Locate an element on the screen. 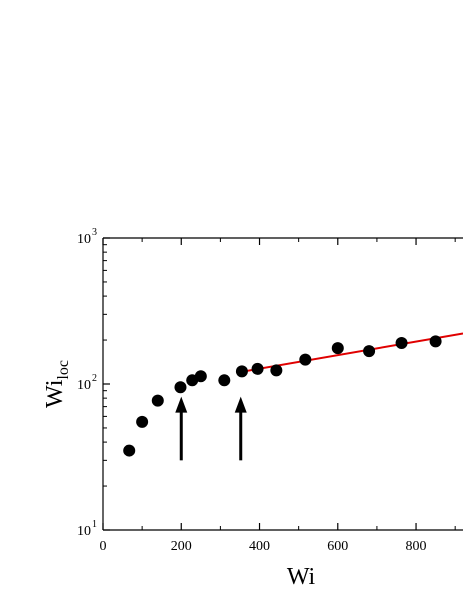 This screenshot has width=463, height=604. y-axis-title-base: Wi is located at coordinates (55, 393).